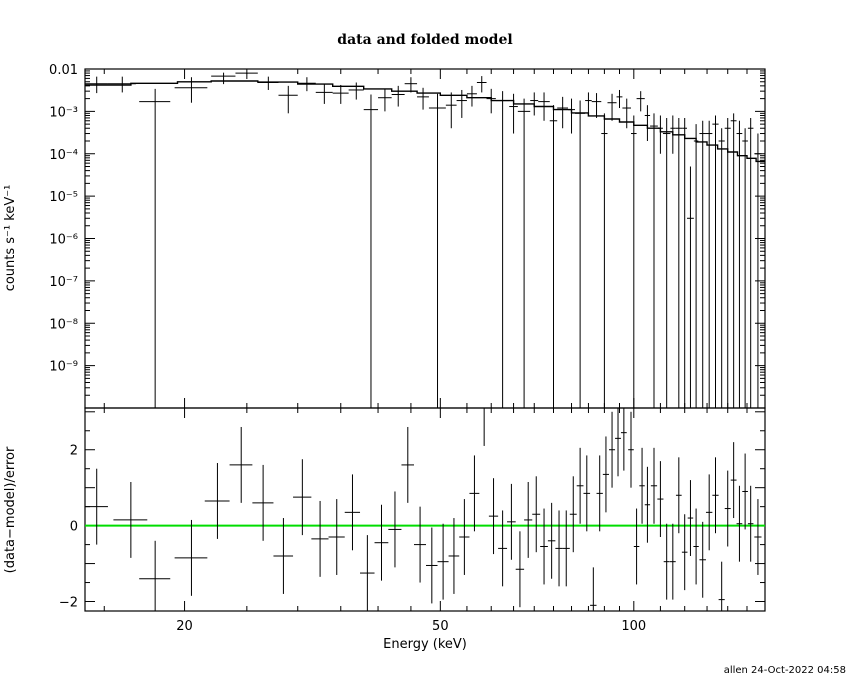 The height and width of the screenshot is (680, 850). I want to click on y-tick-label: 10⁻³, so click(63, 112).